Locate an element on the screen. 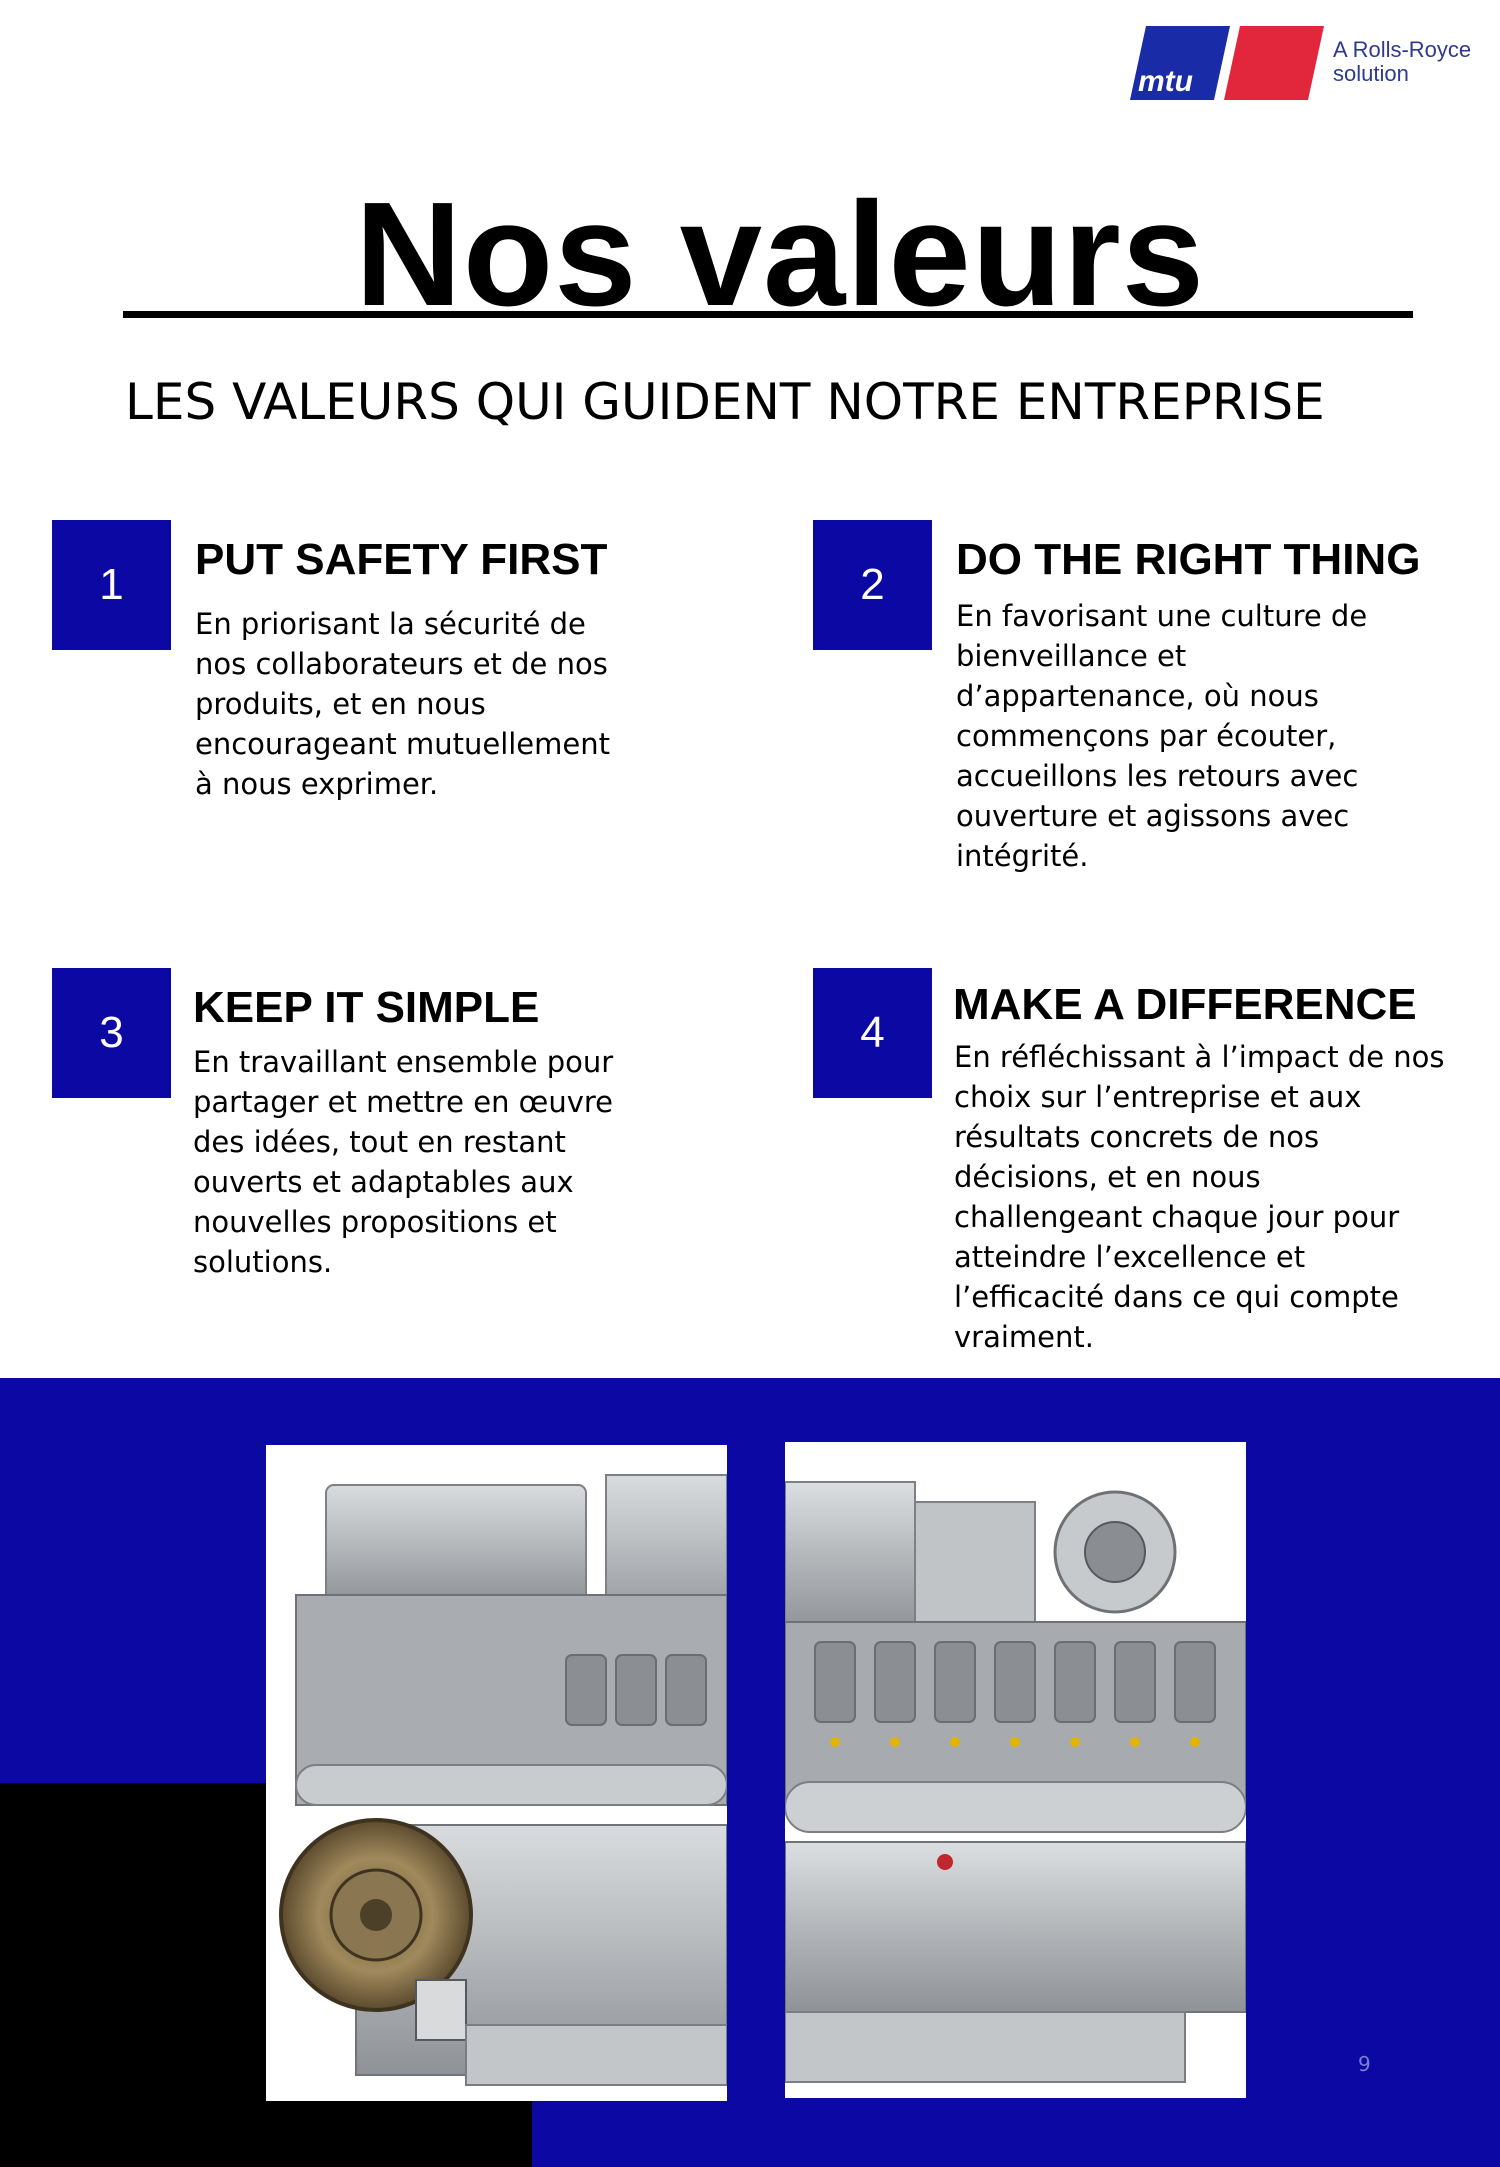 This screenshot has width=1500, height=2167. value-title: KEEP IT SIMPLE is located at coordinates (366, 1007).